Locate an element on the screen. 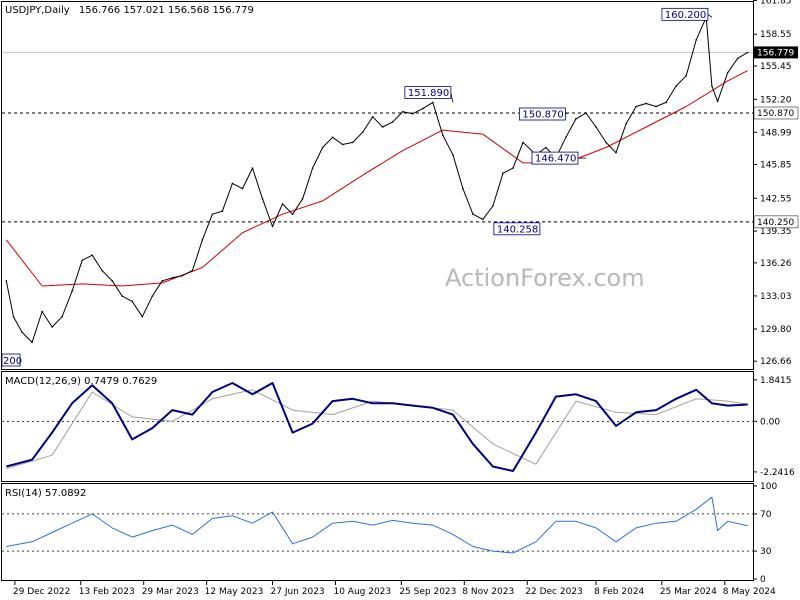  rsi-y-axis: 100 70 30 0 is located at coordinates (765, 533).